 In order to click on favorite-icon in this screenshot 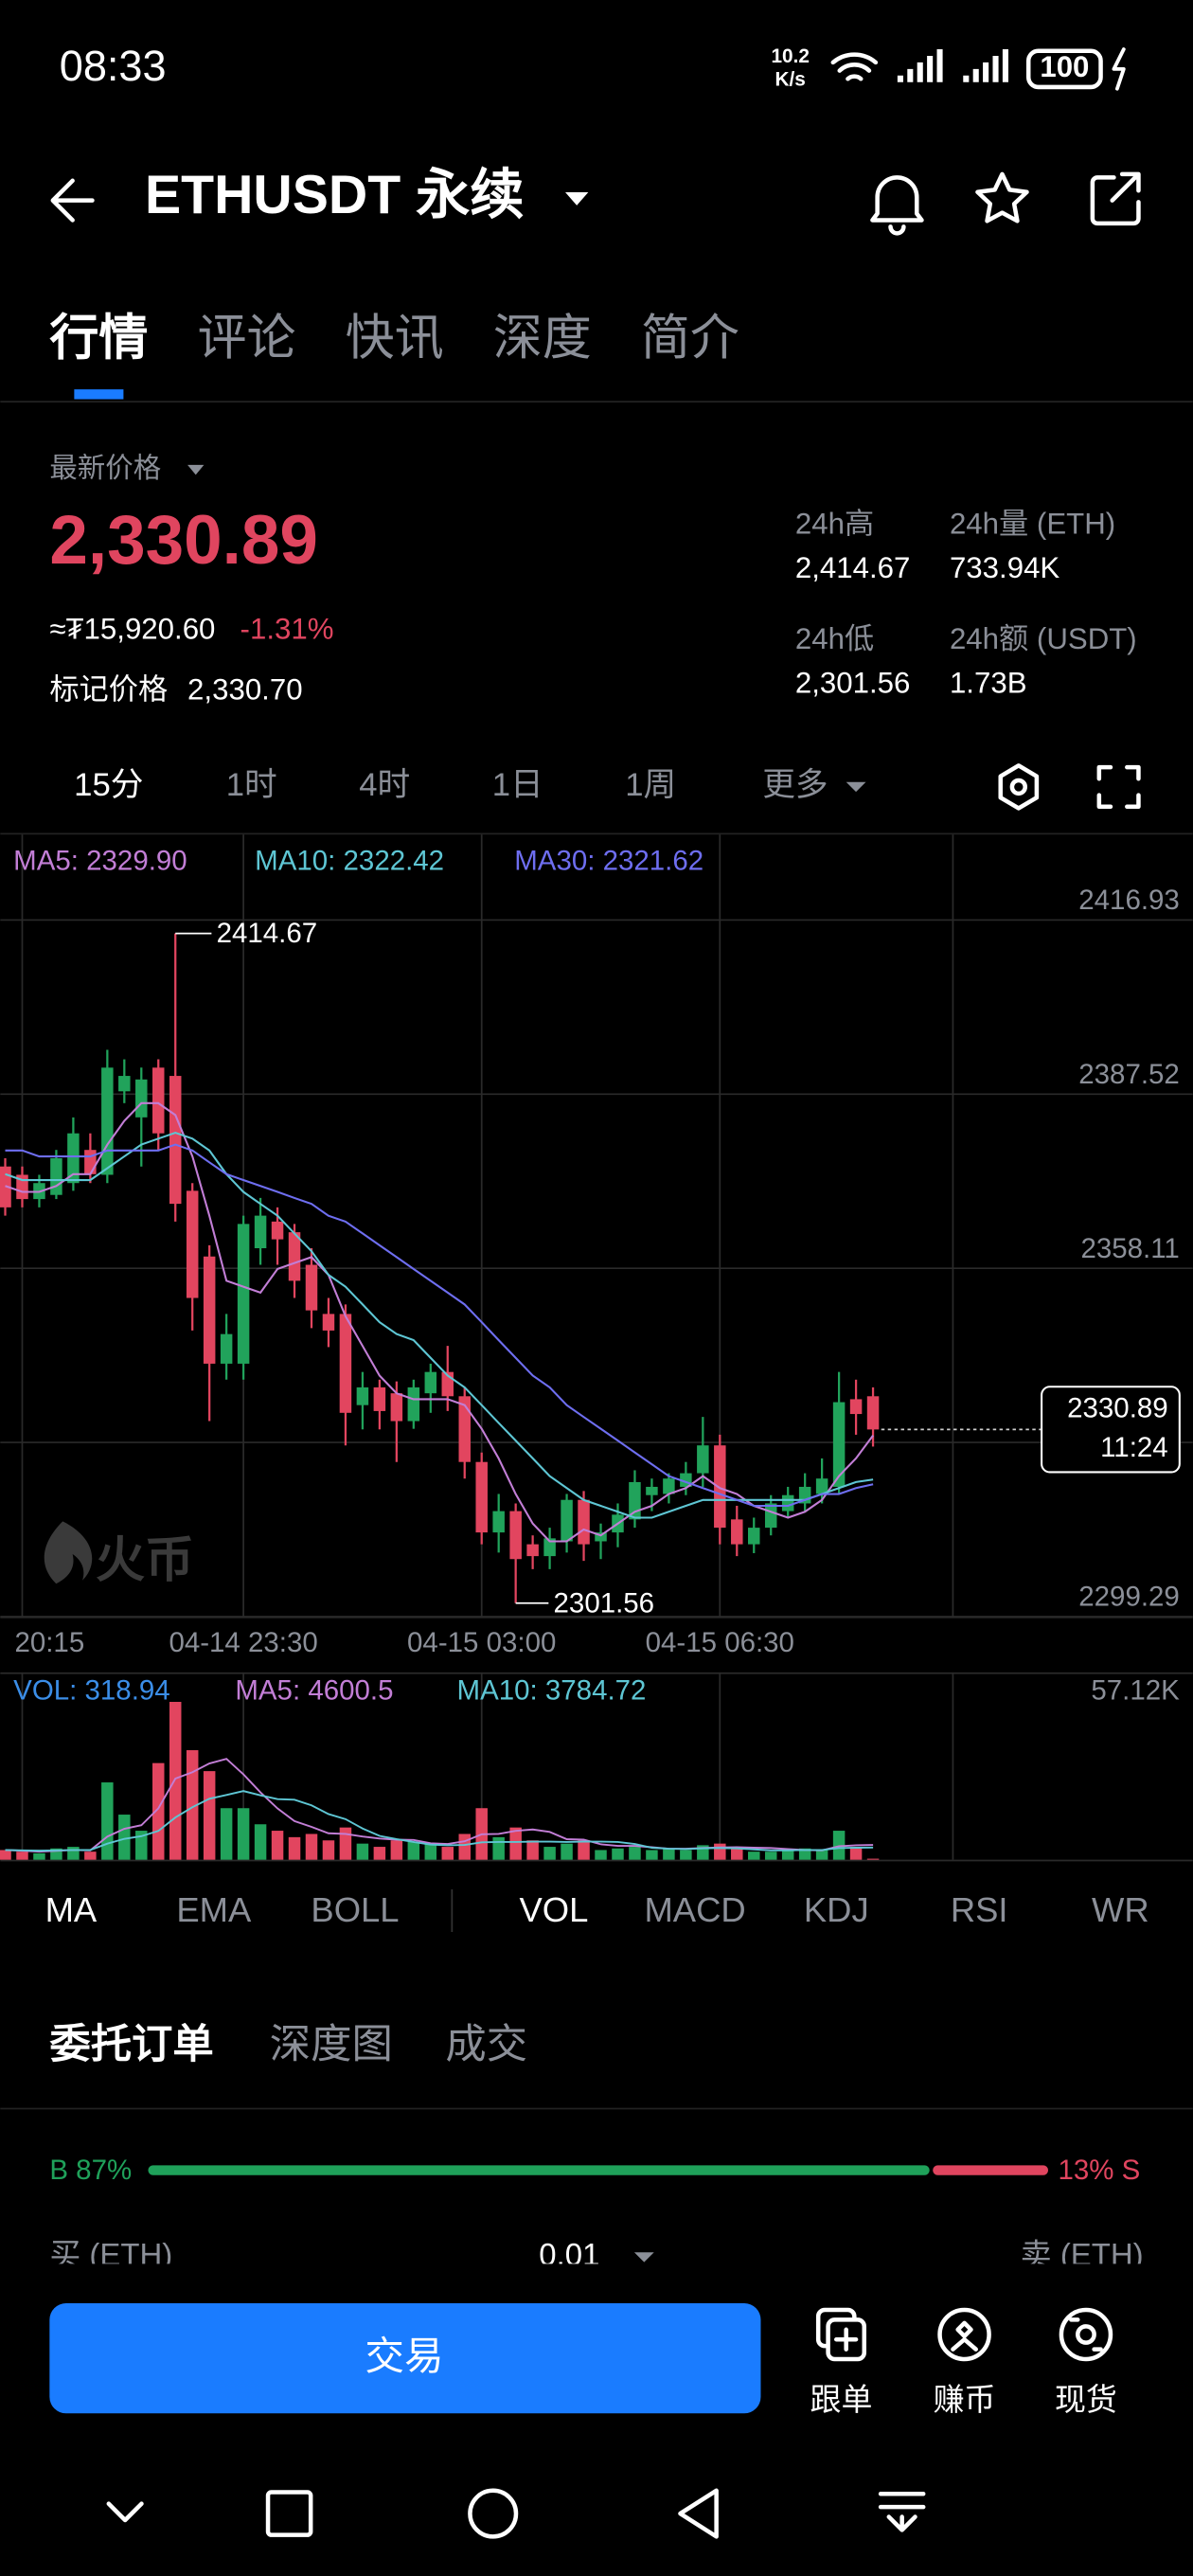, I will do `click(1002, 197)`.